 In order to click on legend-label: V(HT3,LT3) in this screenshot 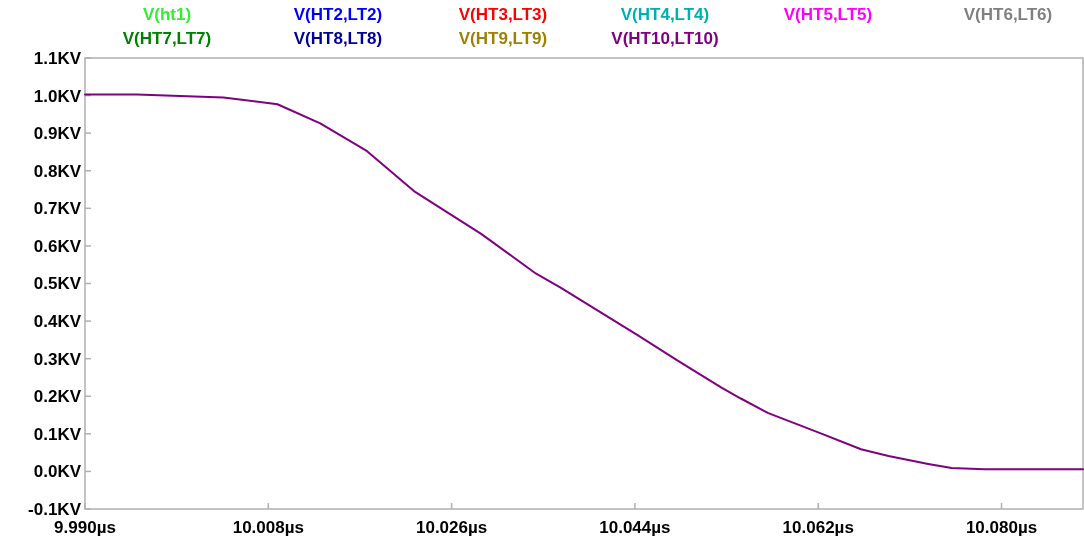, I will do `click(503, 14)`.